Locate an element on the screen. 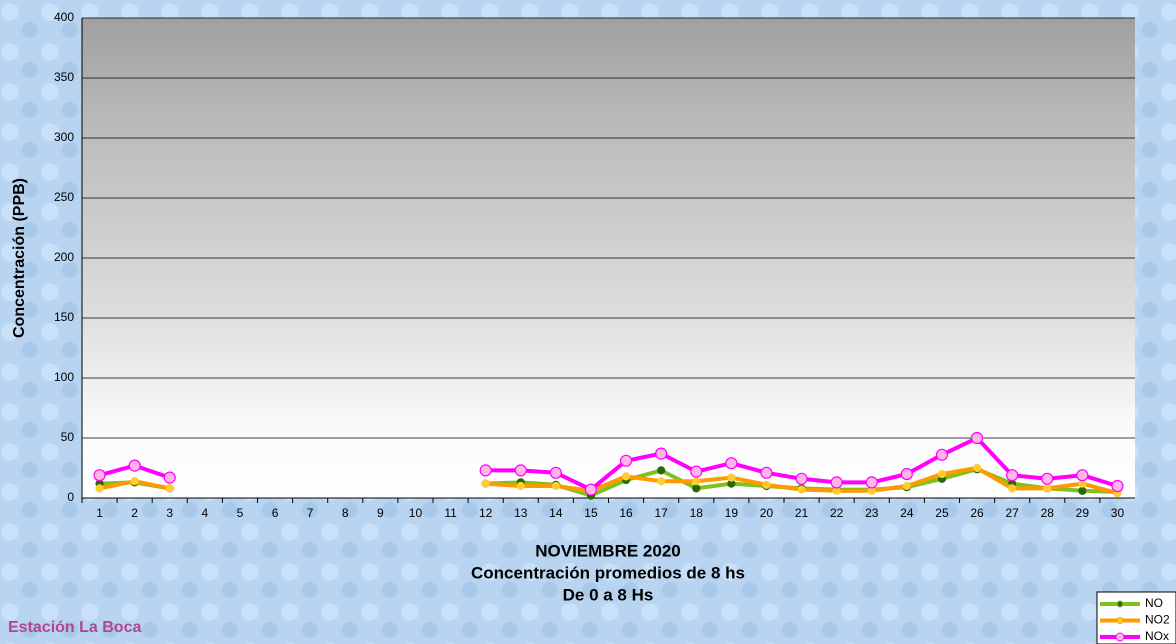  x-tick-label: 18 is located at coordinates (697, 513).